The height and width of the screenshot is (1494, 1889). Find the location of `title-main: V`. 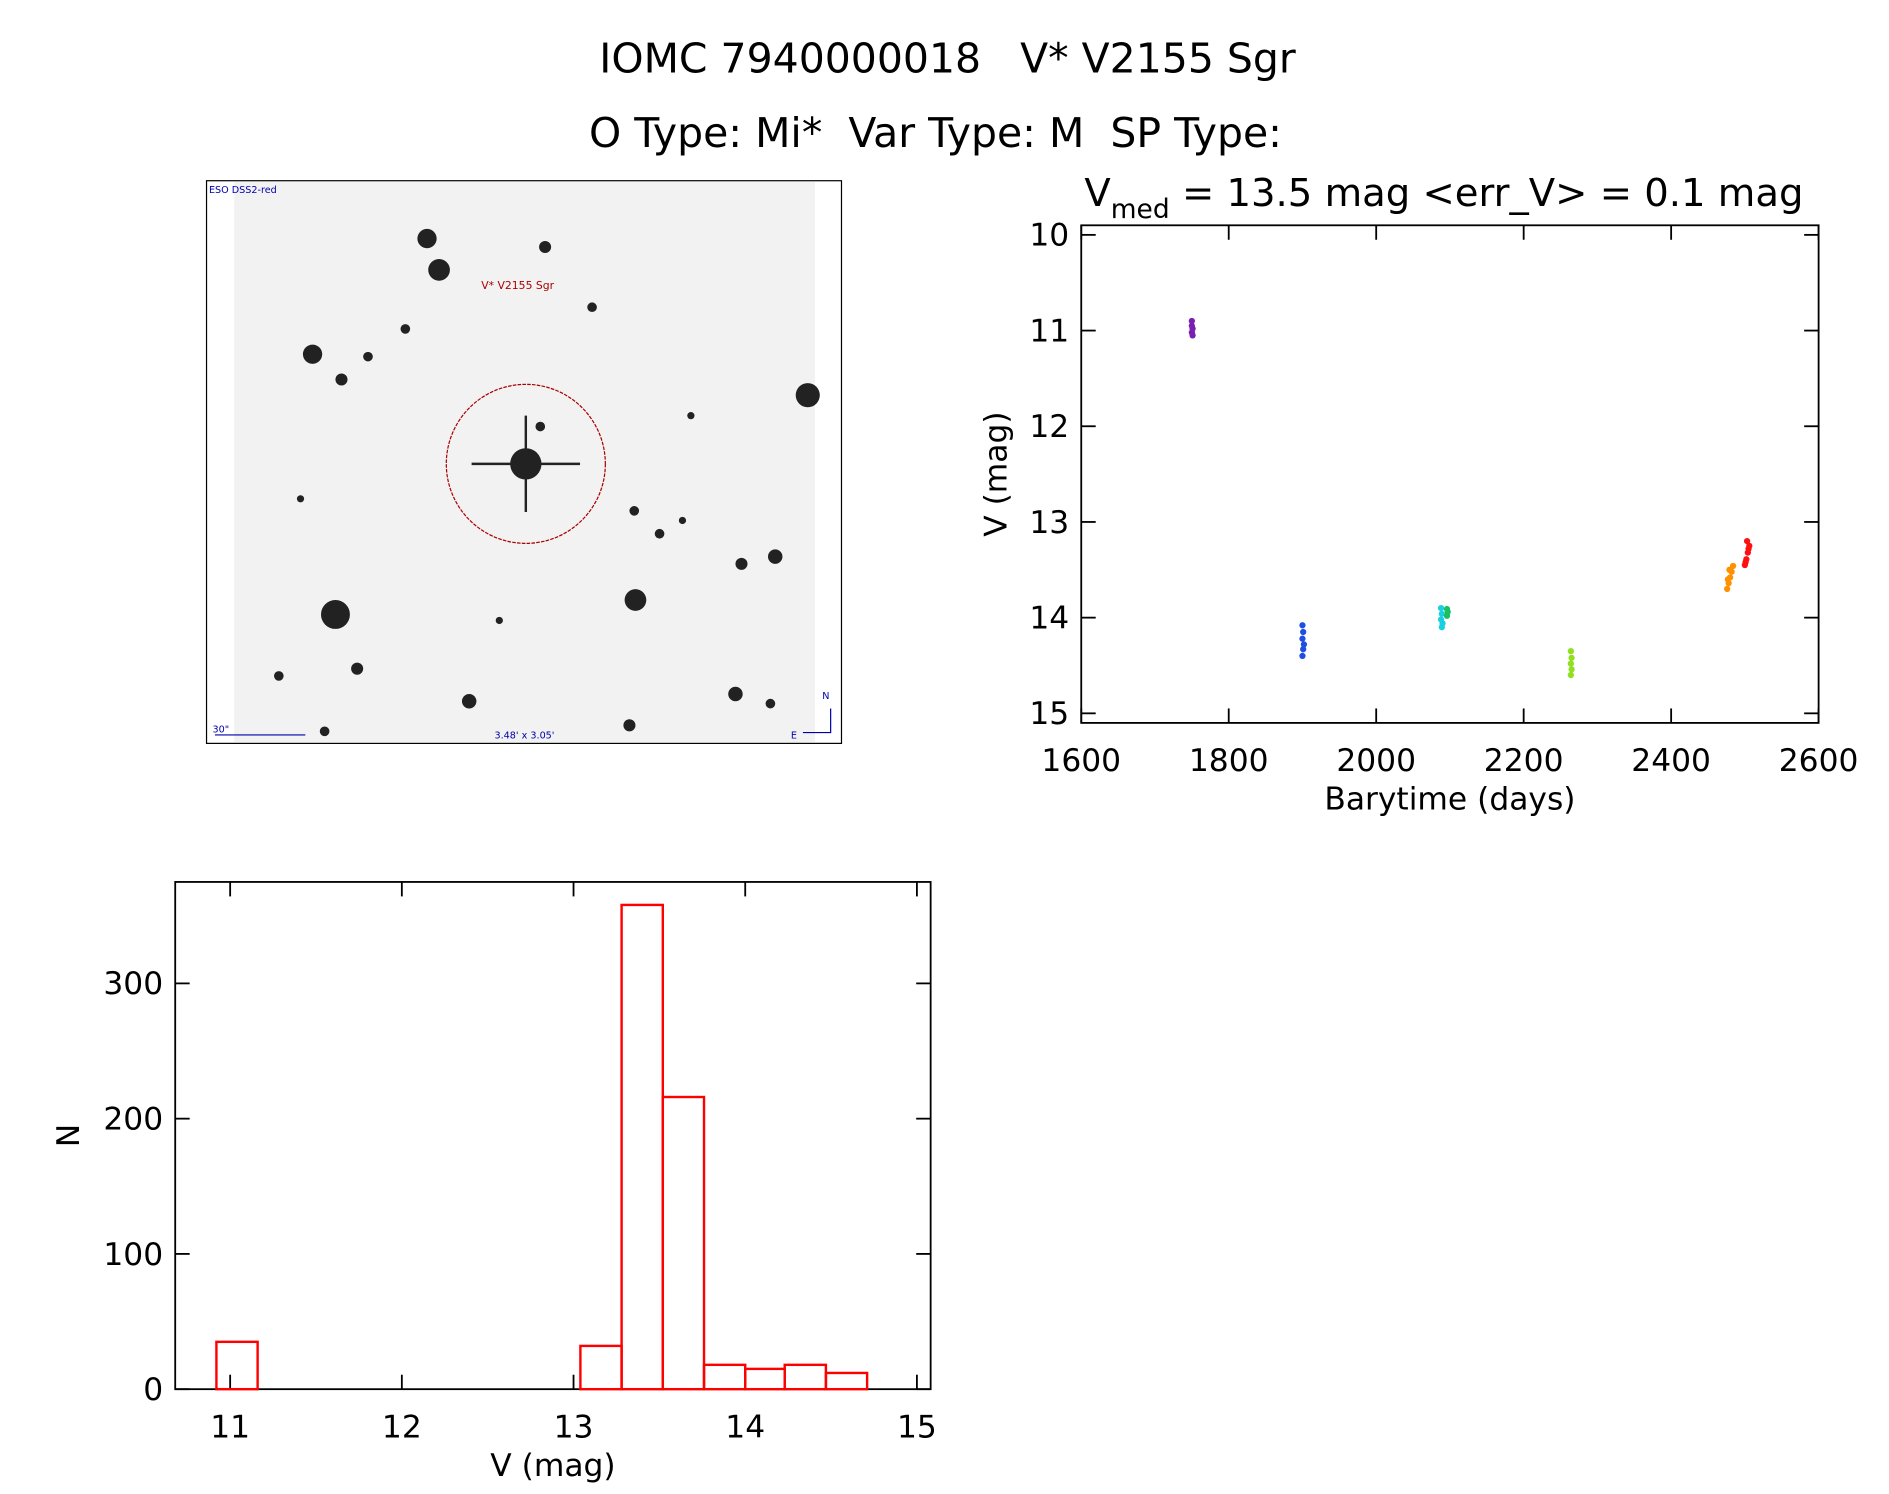

title-main: V is located at coordinates (1097, 193).